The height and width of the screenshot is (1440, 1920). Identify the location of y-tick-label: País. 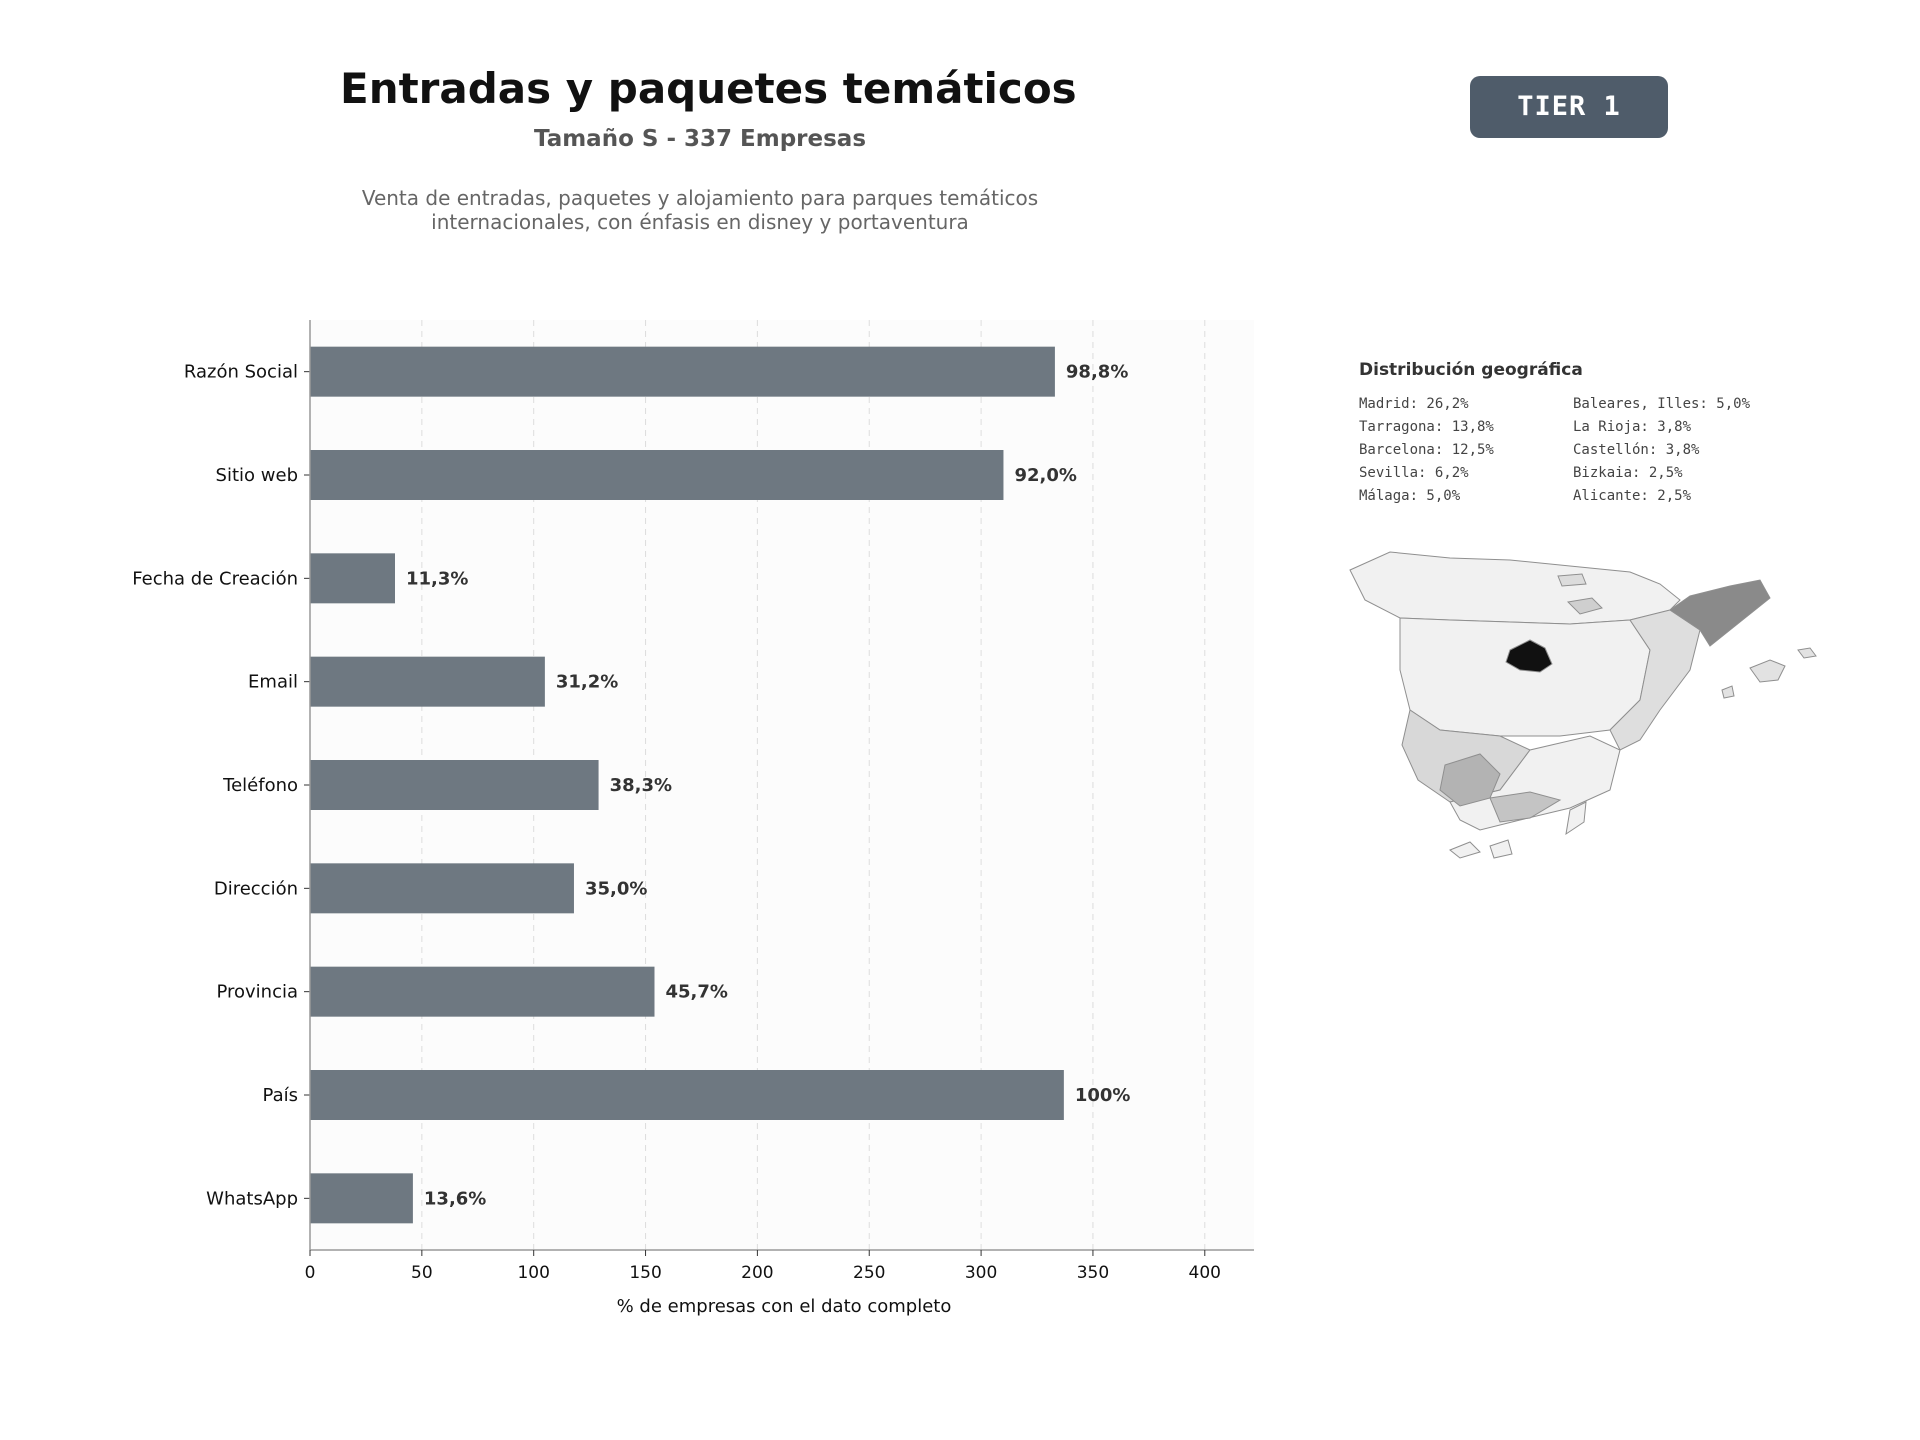
(280, 1095).